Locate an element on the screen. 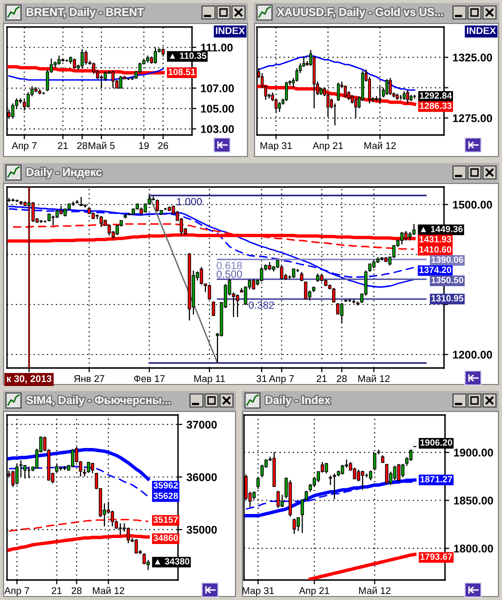 The image size is (502, 600). data-label: 1410.60 is located at coordinates (436, 249).